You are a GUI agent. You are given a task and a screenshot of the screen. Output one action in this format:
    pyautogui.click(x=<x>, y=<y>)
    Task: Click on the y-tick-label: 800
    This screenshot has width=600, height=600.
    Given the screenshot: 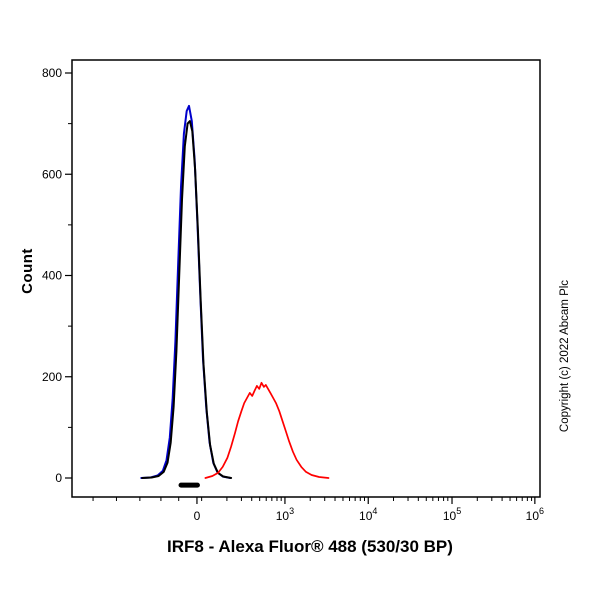 What is the action you would take?
    pyautogui.click(x=52, y=73)
    